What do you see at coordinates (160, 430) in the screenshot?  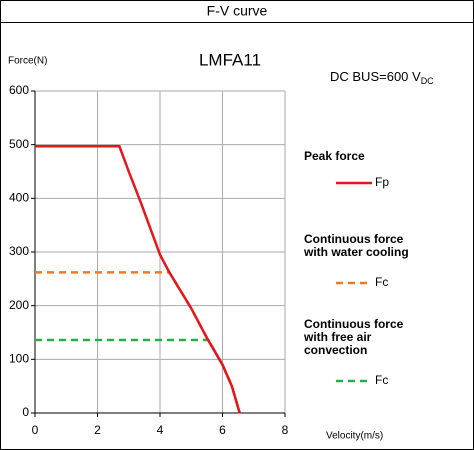 I see `x-tick-label: 4` at bounding box center [160, 430].